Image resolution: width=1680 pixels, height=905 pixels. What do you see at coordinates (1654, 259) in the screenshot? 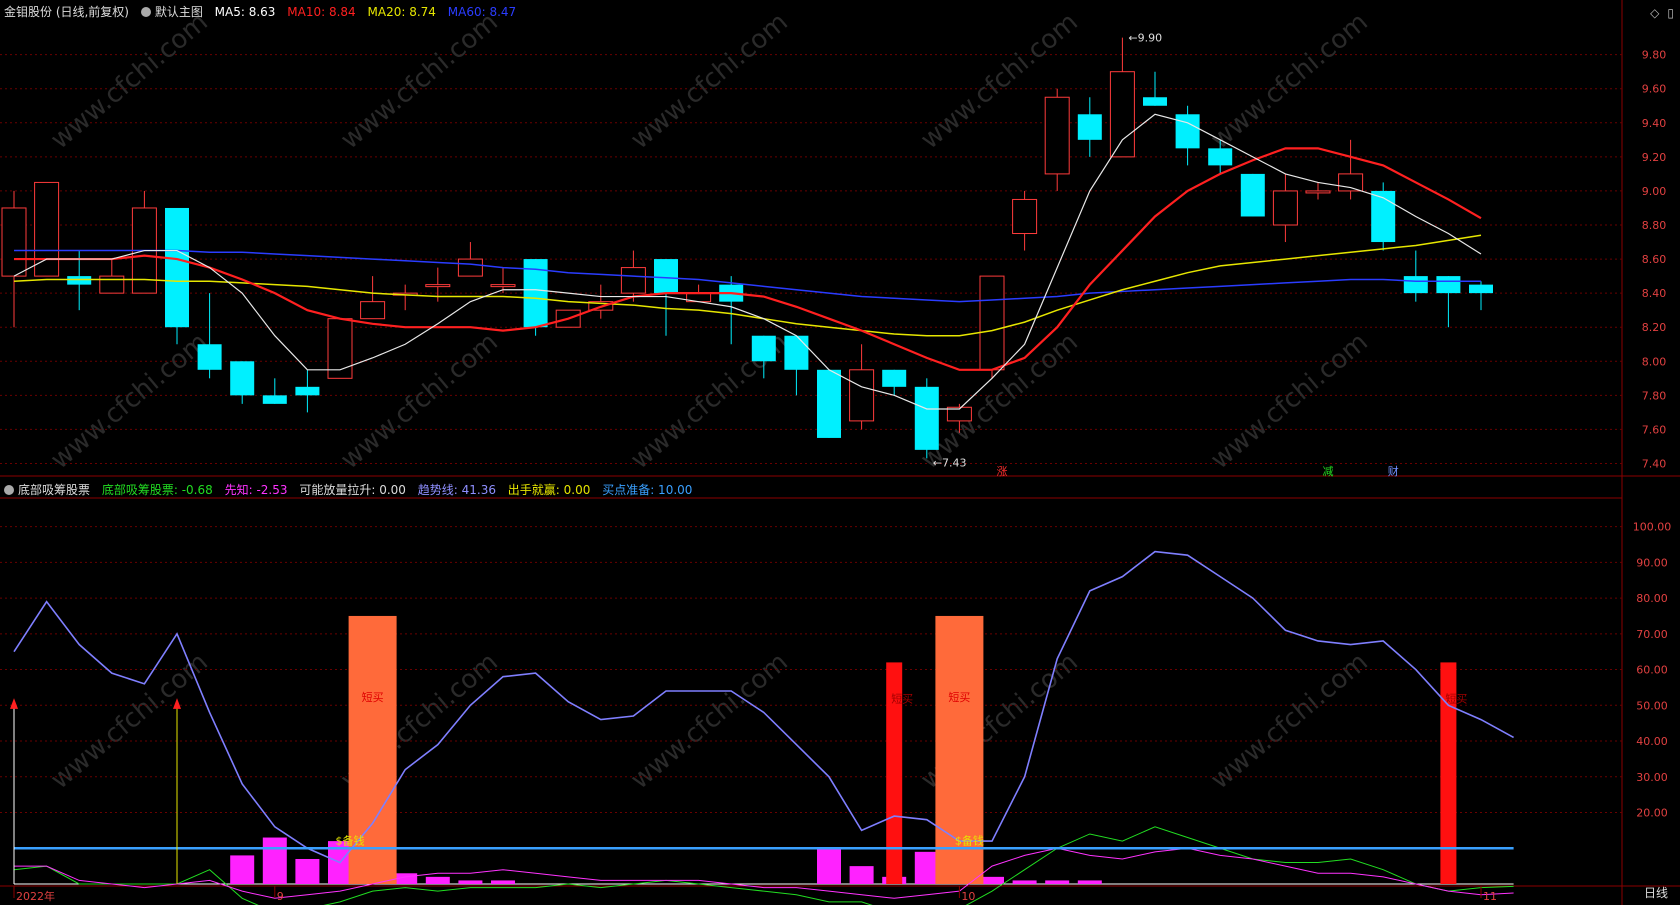
I see `price-tick-label: 8.60` at bounding box center [1654, 259].